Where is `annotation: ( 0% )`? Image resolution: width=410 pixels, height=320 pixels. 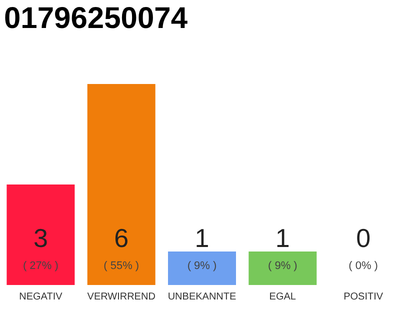
annotation: ( 0% ) is located at coordinates (363, 266).